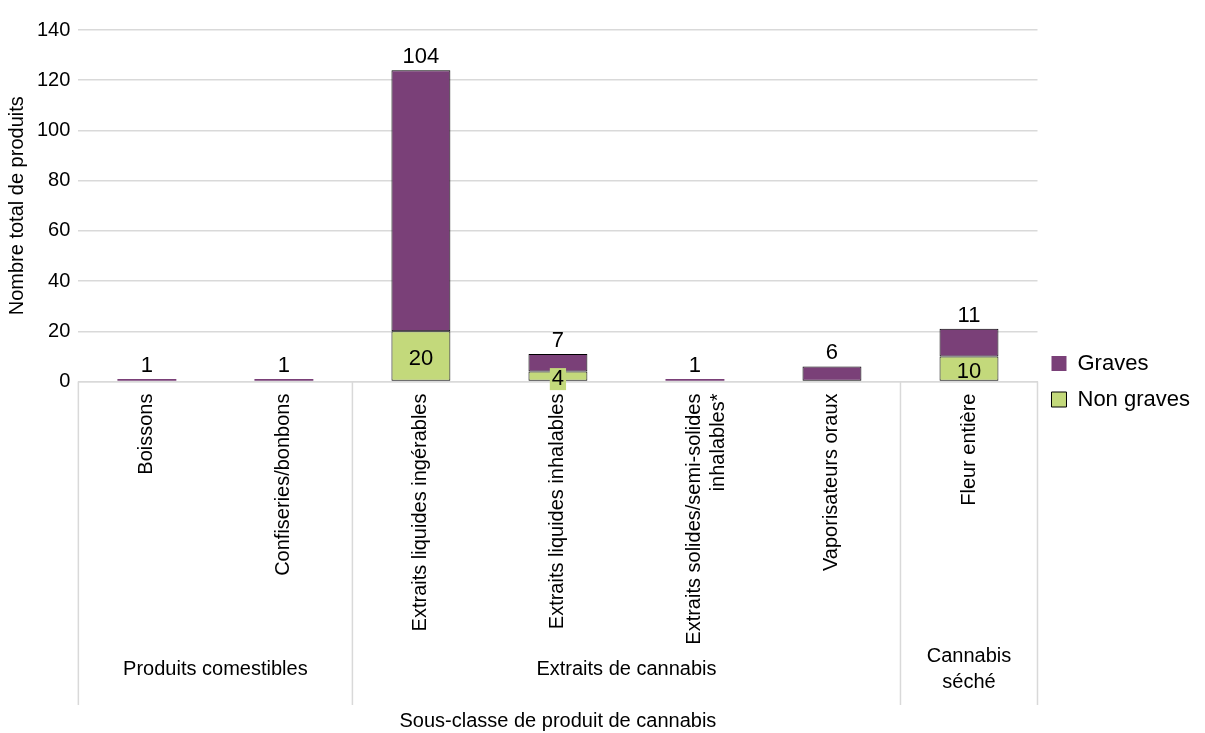  What do you see at coordinates (967, 449) in the screenshot?
I see `x-tick-label: Fleur entière` at bounding box center [967, 449].